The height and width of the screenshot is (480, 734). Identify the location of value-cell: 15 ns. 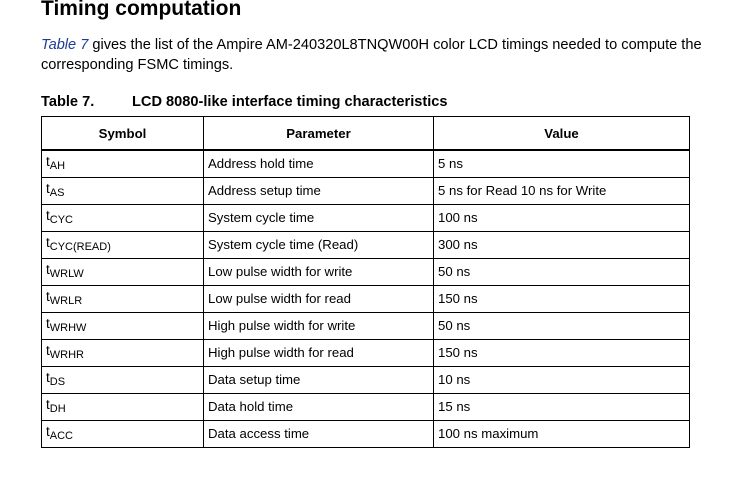
(561, 407).